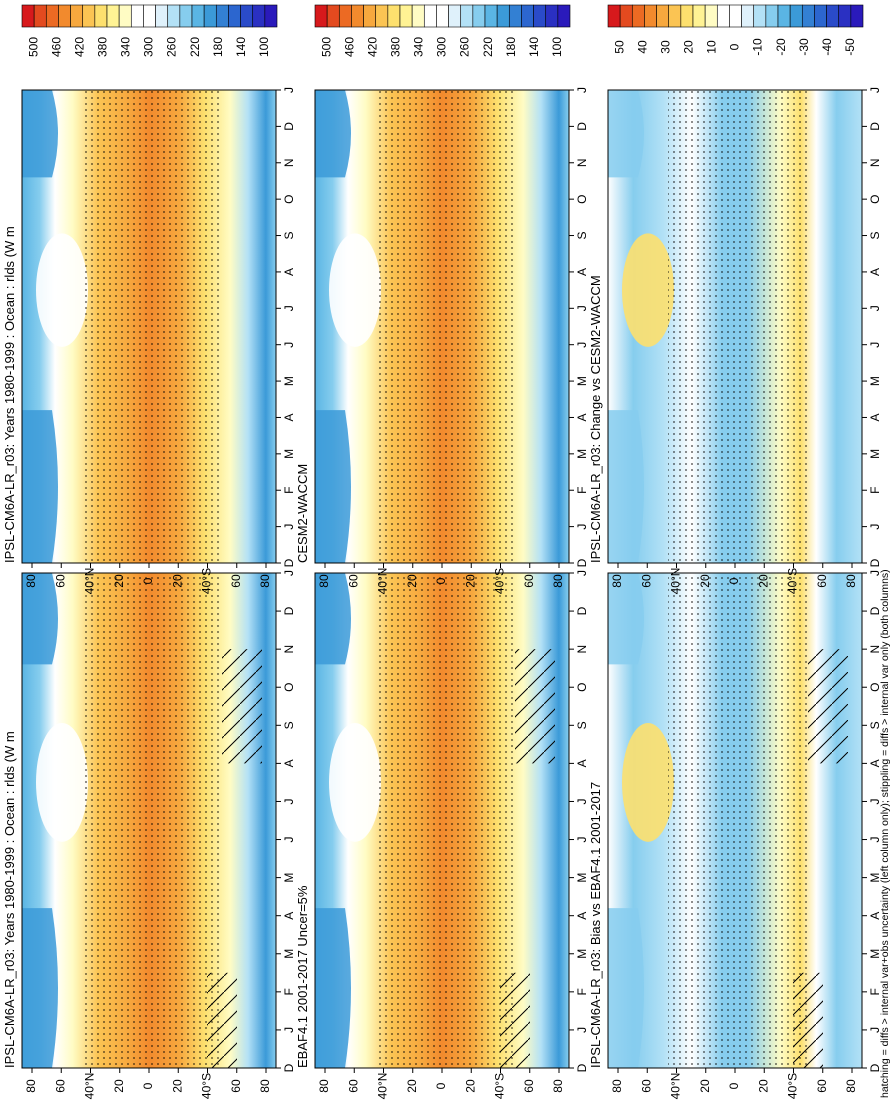  Describe the element at coordinates (712, 47) in the screenshot. I see `colorbar-label: 10` at that location.